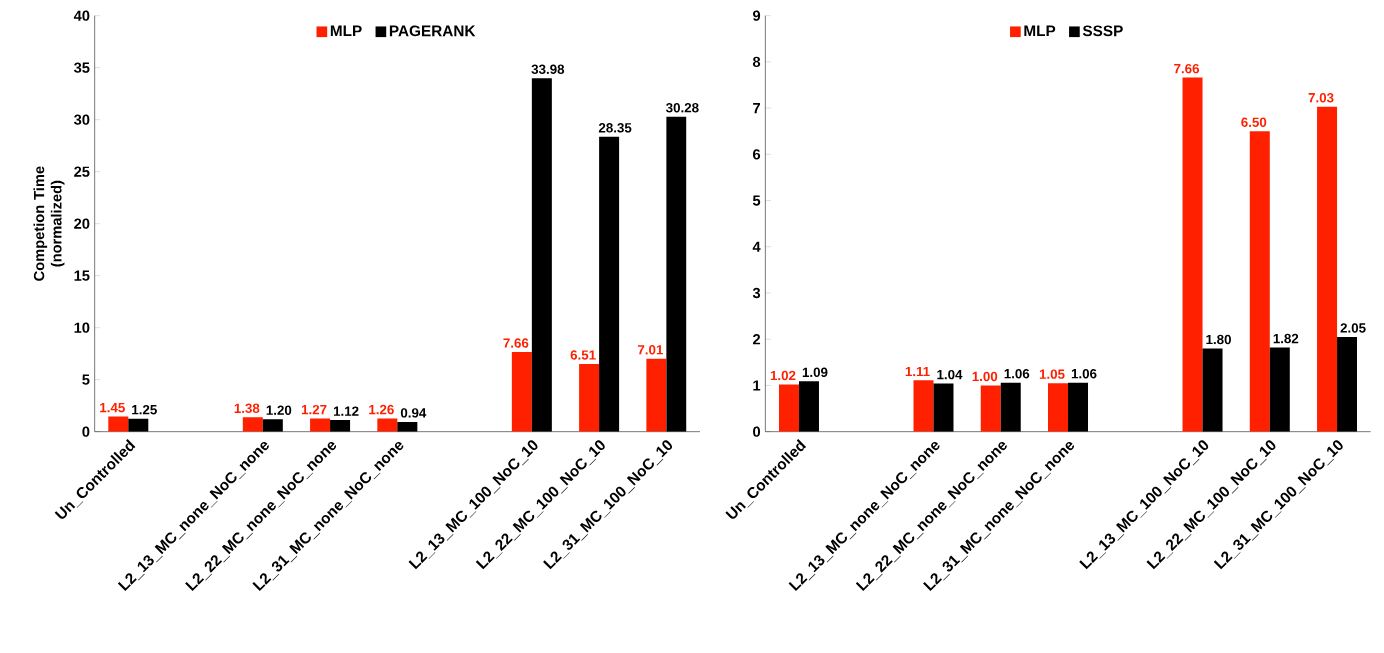 The image size is (1384, 653). I want to click on data-label: 1.20, so click(279, 410).